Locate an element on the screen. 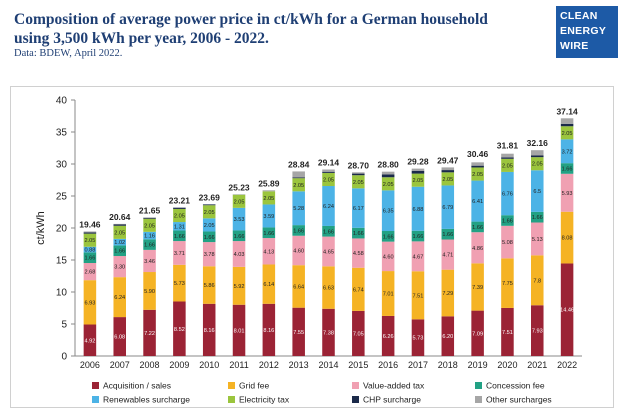  data-label: 6.74 is located at coordinates (358, 290).